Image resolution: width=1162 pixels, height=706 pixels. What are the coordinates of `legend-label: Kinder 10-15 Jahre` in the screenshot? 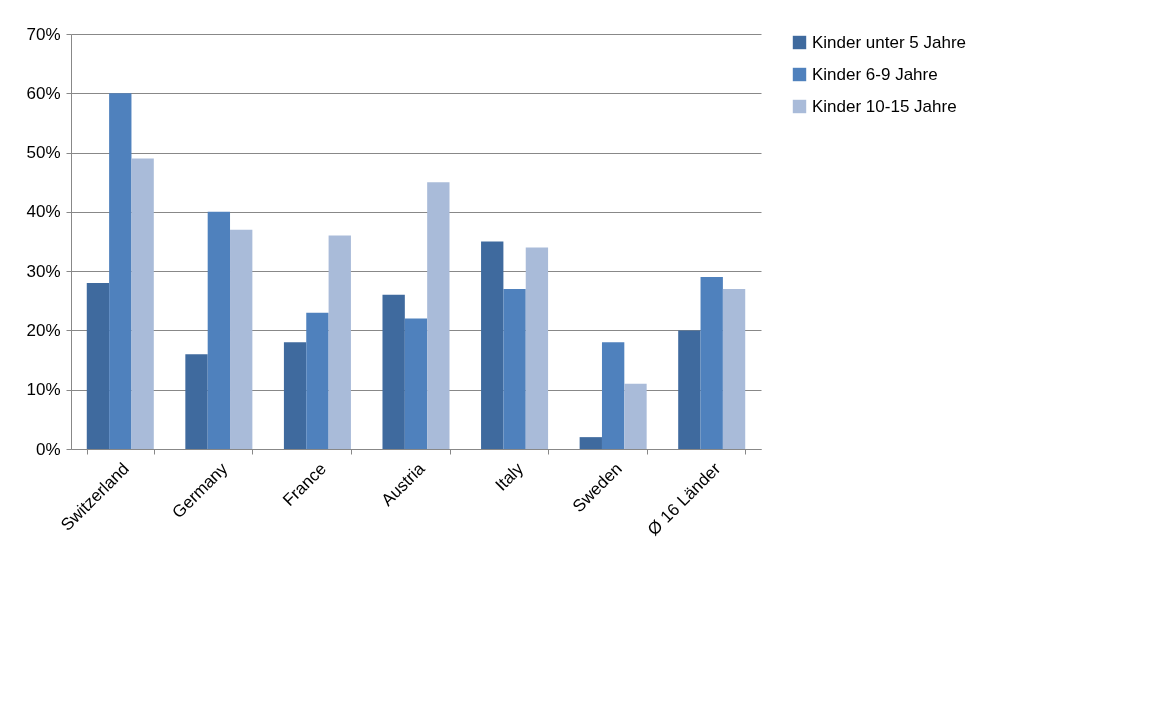 It's located at (884, 106).